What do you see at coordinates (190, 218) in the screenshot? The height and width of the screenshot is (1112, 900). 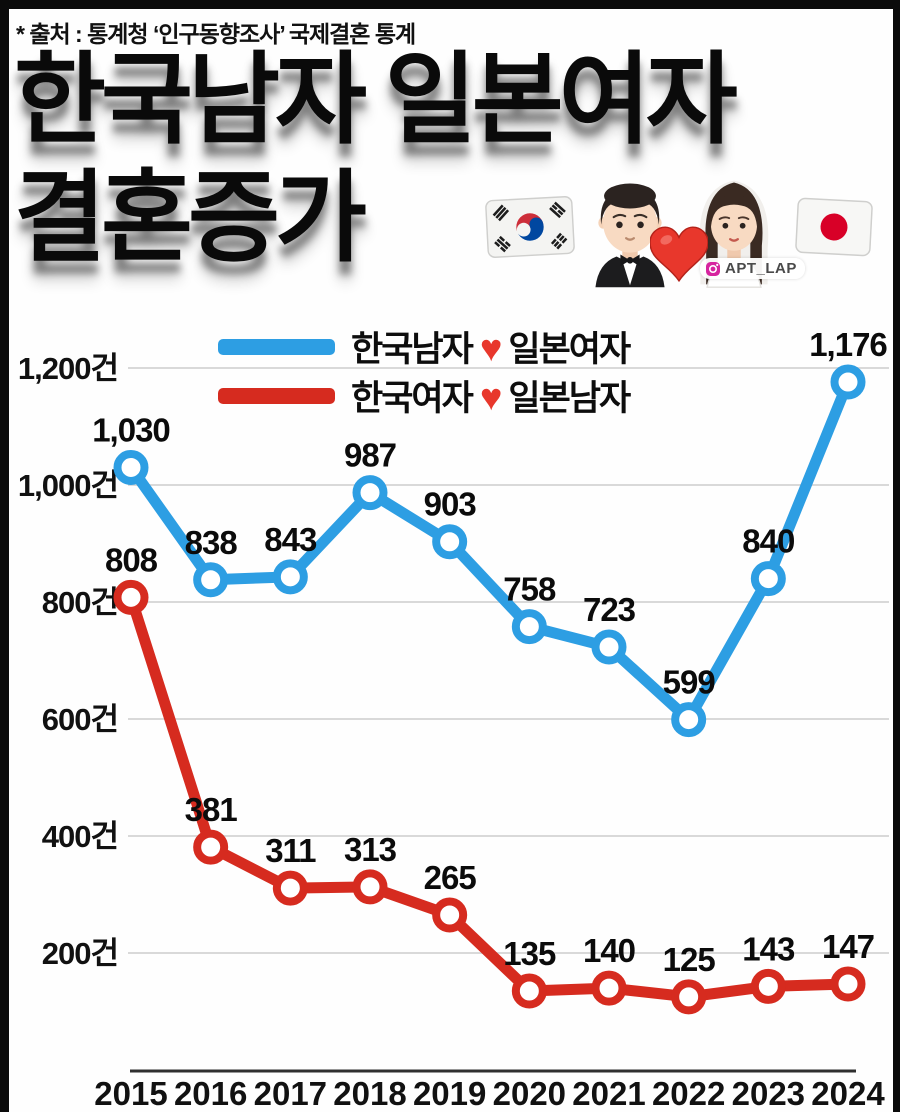 I see `title-line-2: 결혼증가` at bounding box center [190, 218].